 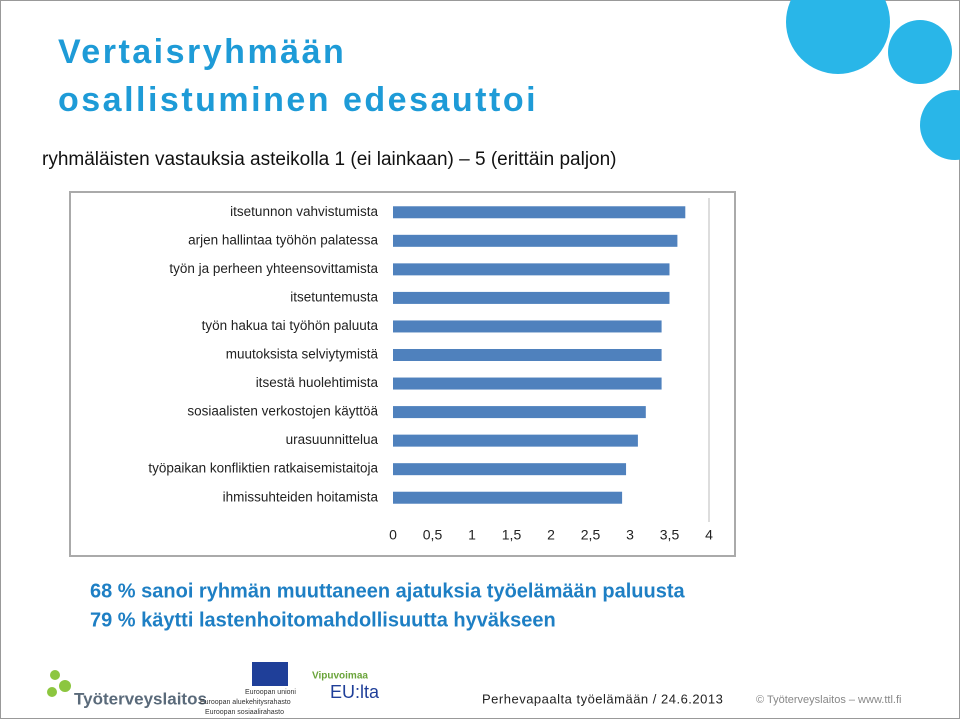 I want to click on eu-text: Euroopan unioni, so click(x=270, y=692).